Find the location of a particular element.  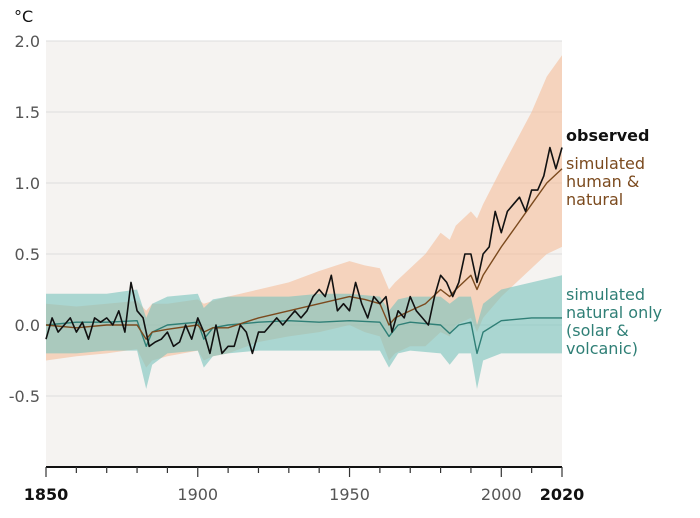

y-tick-label-5: -0.5 is located at coordinates (24, 396).